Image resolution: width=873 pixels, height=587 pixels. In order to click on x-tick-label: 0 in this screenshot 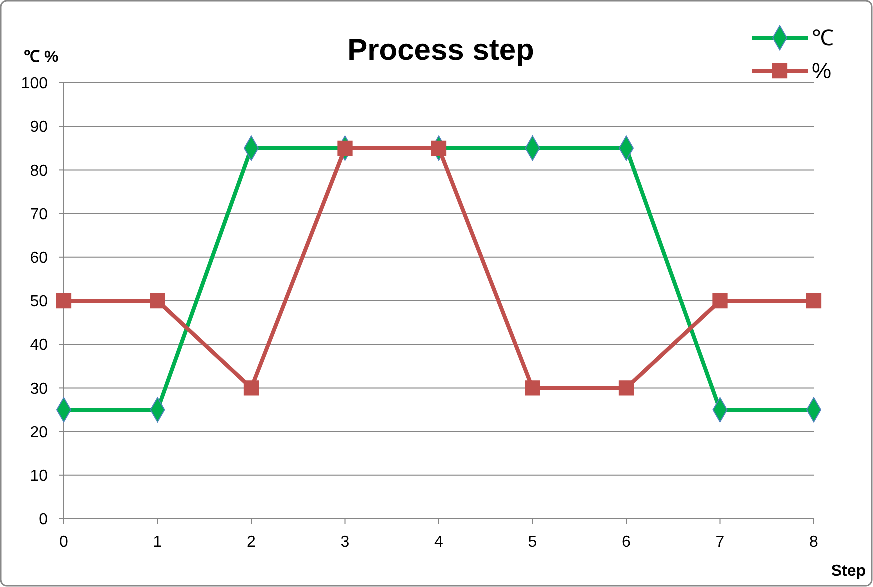, I will do `click(64, 542)`.